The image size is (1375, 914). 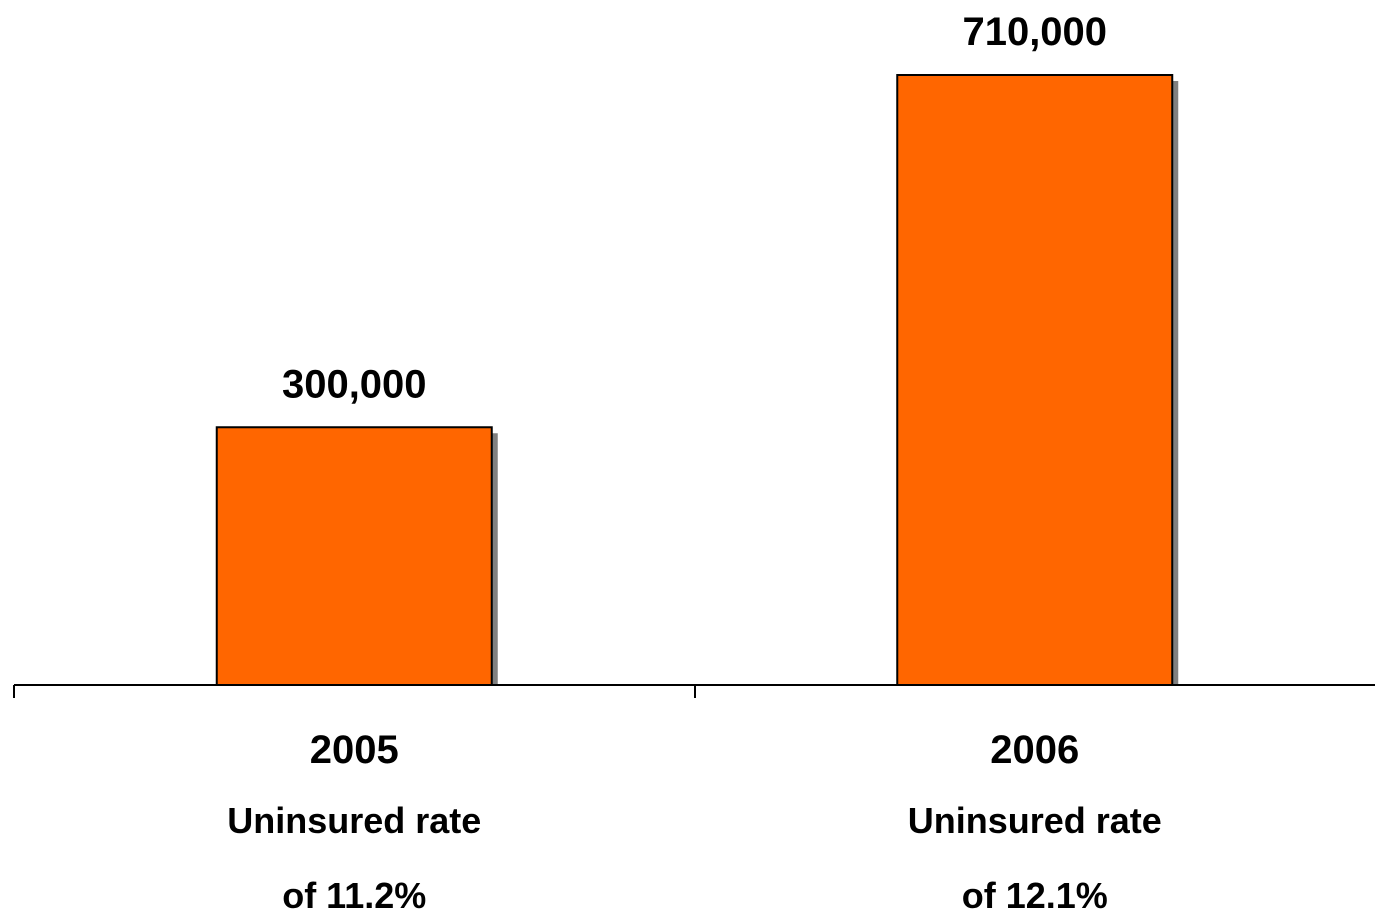 What do you see at coordinates (354, 691) in the screenshot?
I see `x-axis-ticks` at bounding box center [354, 691].